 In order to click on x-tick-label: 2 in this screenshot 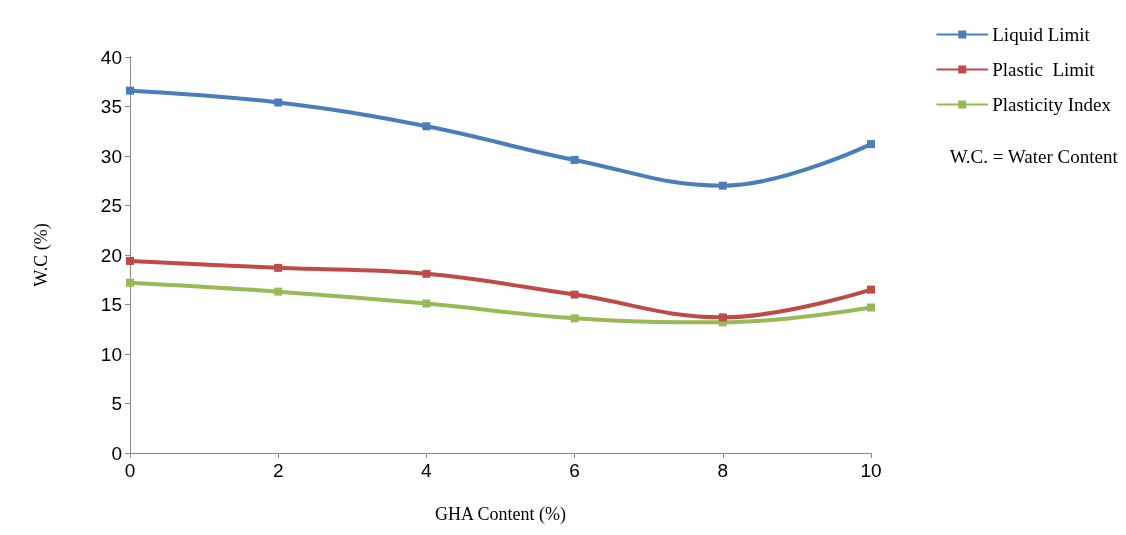, I will do `click(278, 470)`.